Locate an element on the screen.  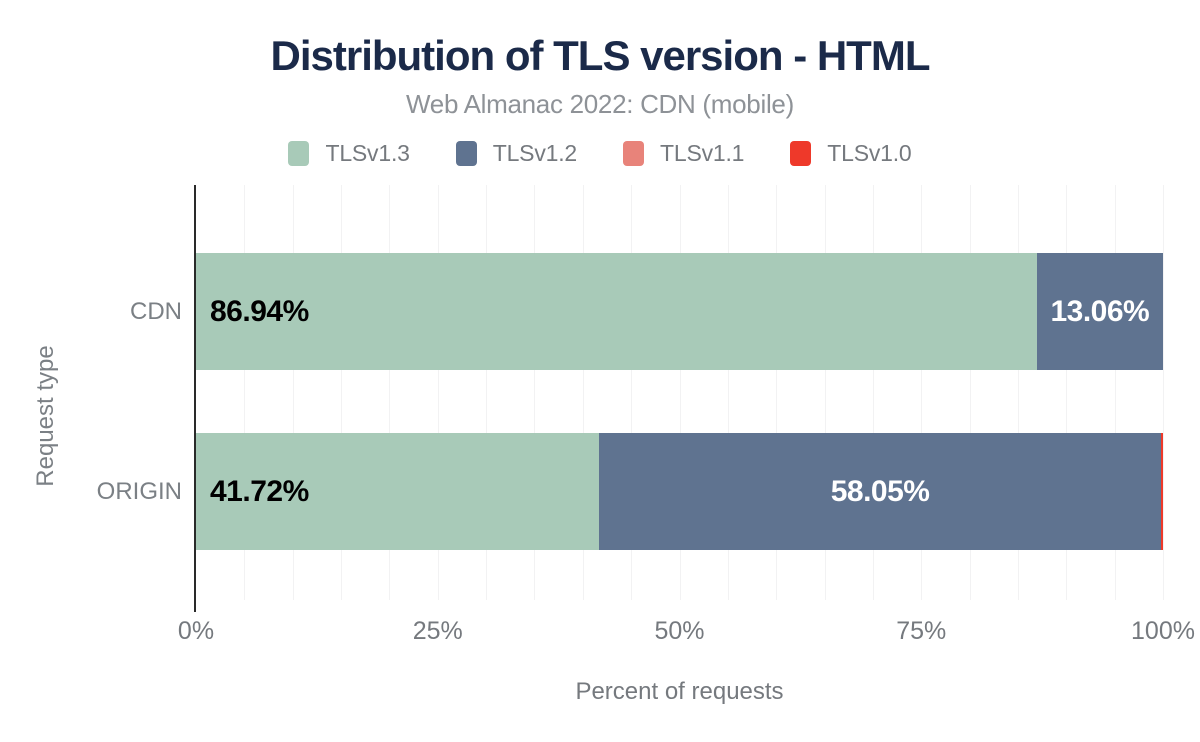
gridline-55pct is located at coordinates (728, 392).